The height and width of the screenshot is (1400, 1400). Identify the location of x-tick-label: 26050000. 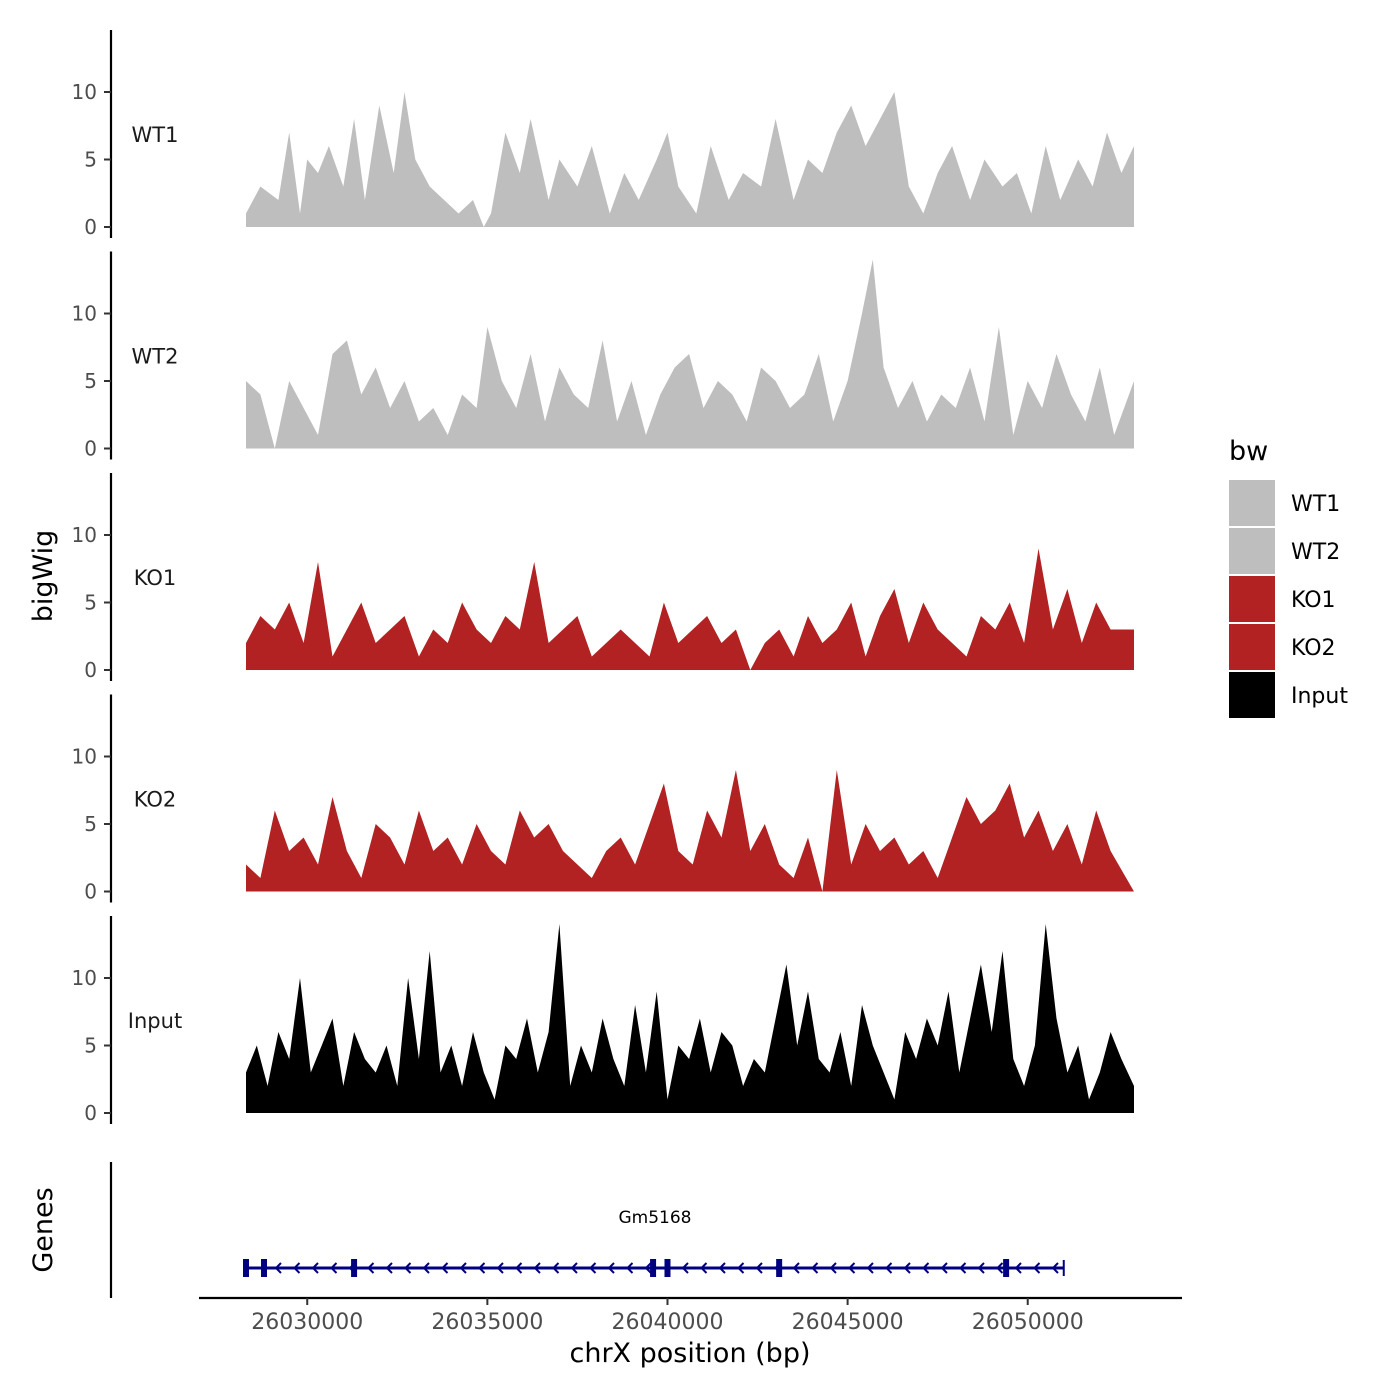
(1028, 1322).